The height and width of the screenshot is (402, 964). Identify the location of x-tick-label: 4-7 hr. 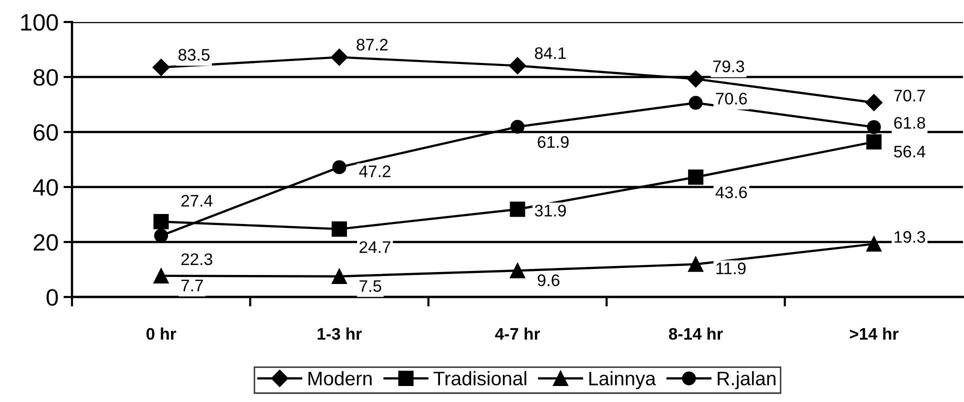
(517, 334).